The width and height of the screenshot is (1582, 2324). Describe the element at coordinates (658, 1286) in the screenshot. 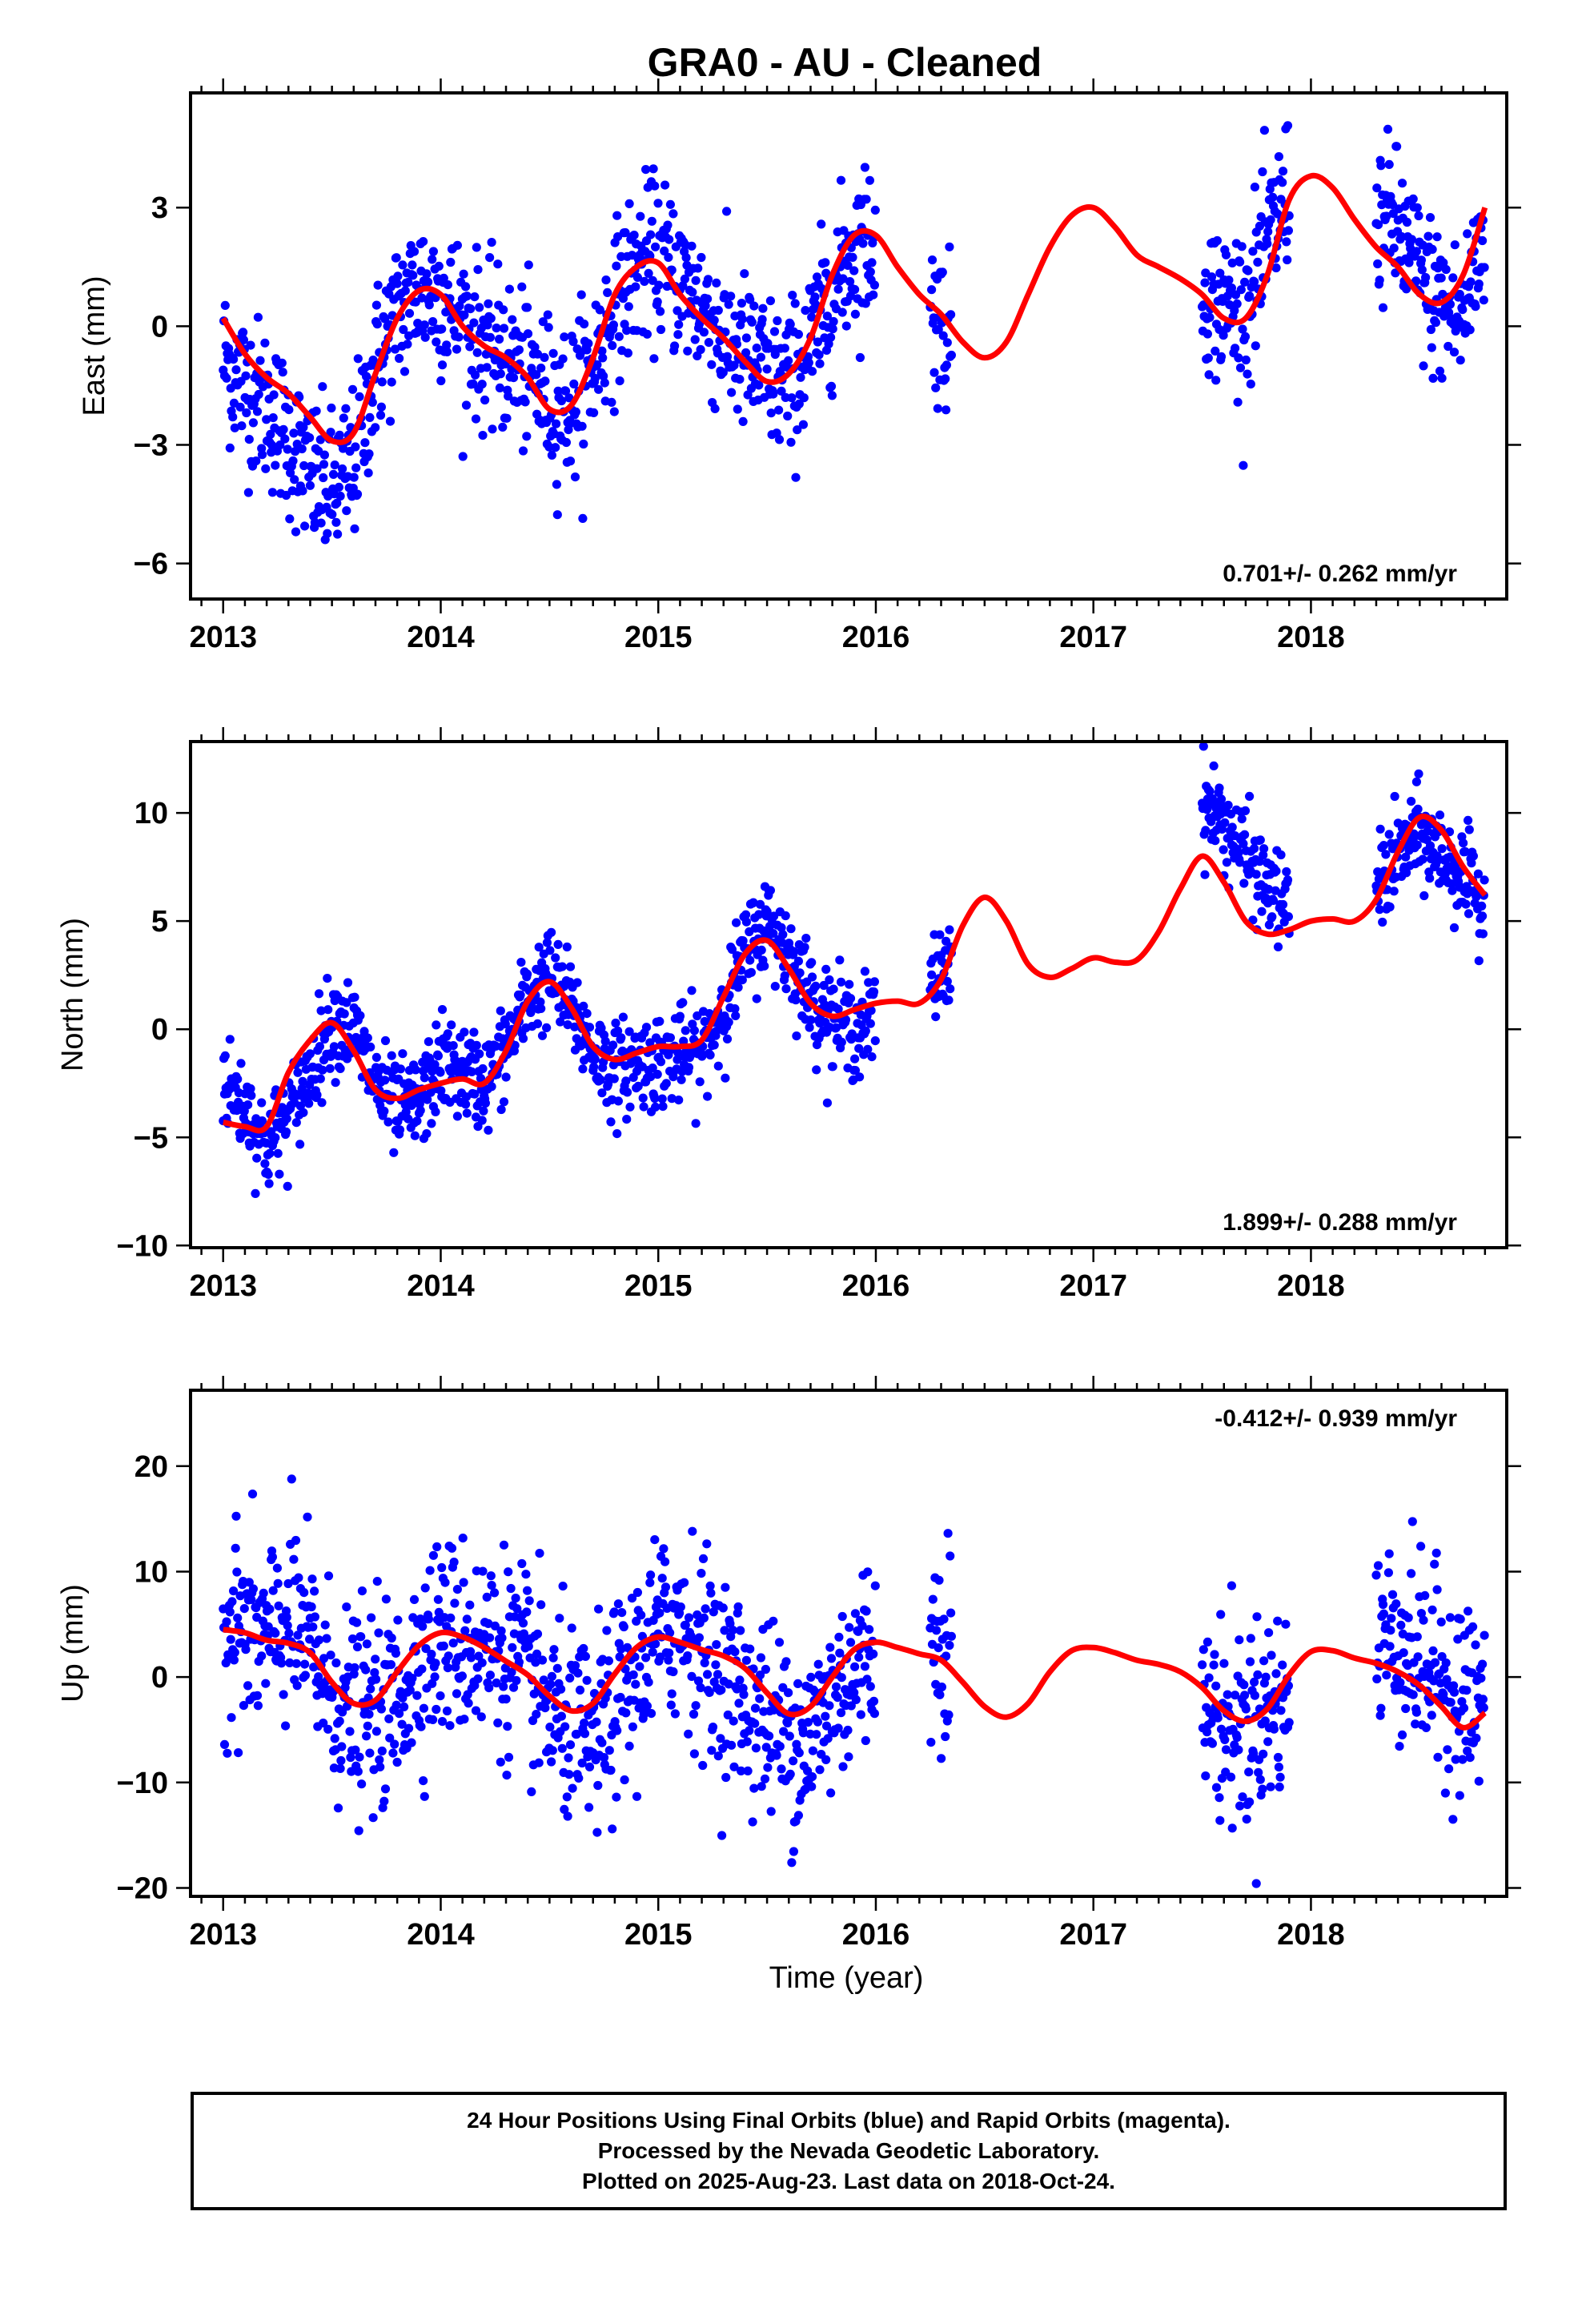

I see `x-tick-label: 2015` at that location.